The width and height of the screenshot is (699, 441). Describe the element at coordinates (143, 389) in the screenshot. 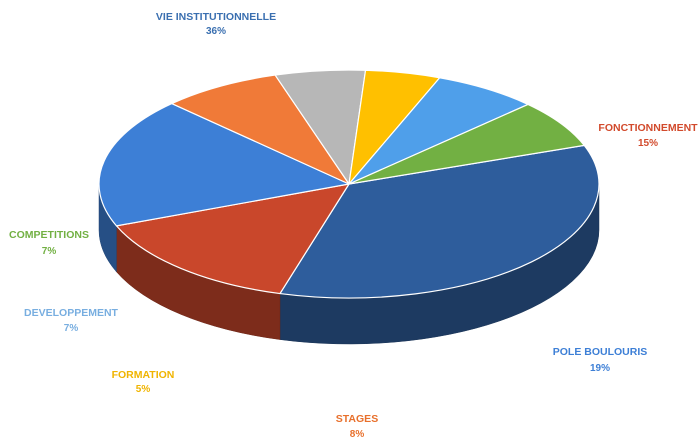

I see `data-label-value-5: 5%` at that location.